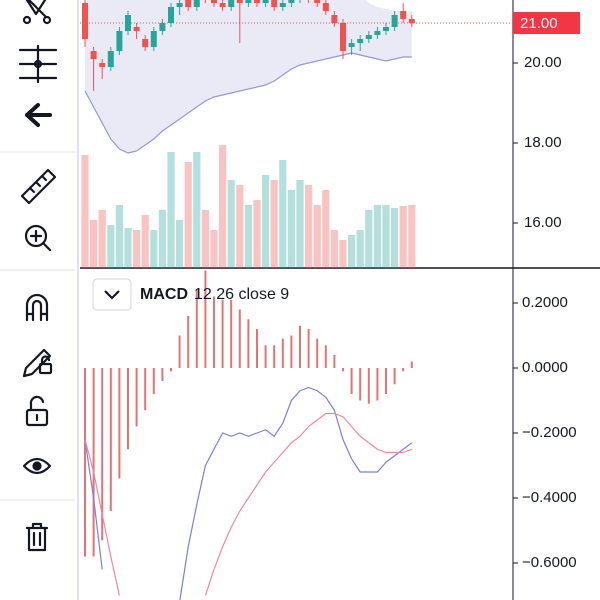 The image size is (600, 600). What do you see at coordinates (248, 103) in the screenshot?
I see `band-lower` at bounding box center [248, 103].